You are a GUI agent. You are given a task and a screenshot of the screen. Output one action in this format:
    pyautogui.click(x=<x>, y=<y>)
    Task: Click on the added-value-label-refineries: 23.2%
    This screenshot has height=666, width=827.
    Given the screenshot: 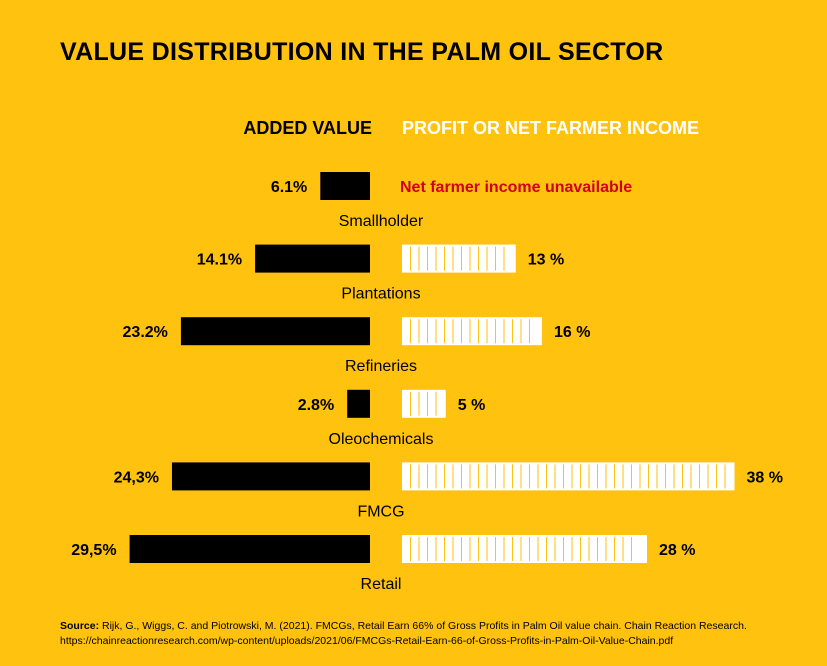 What is the action you would take?
    pyautogui.click(x=145, y=332)
    